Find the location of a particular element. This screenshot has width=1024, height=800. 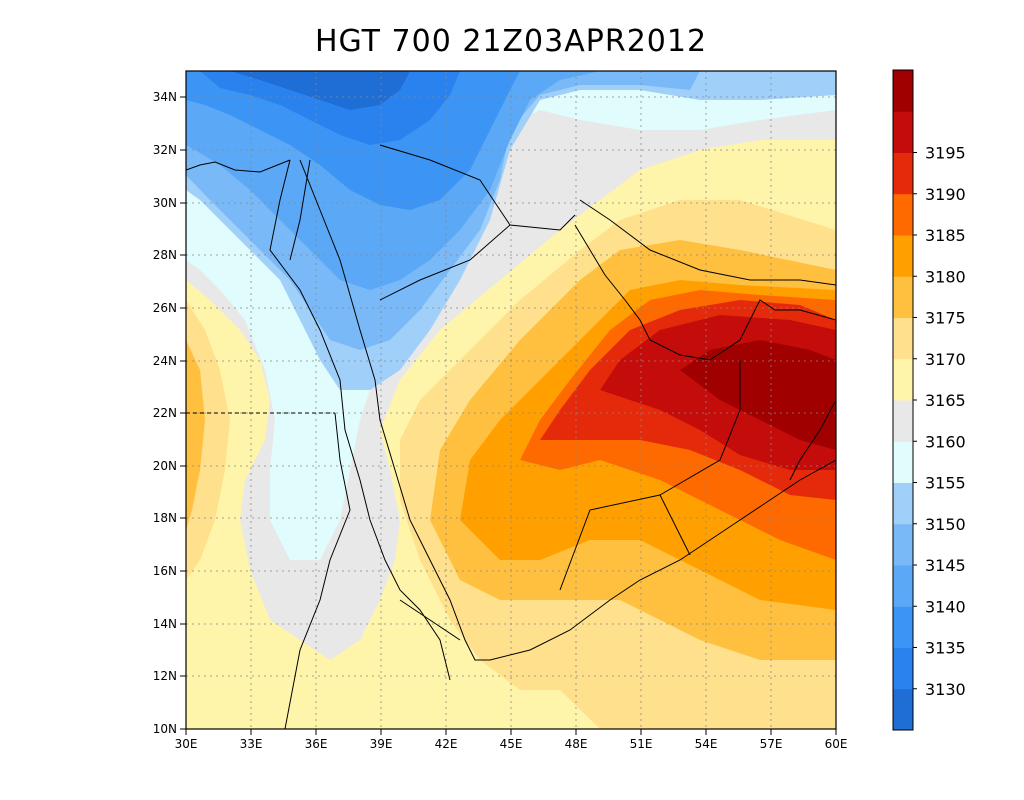

y-tick-label: 34N is located at coordinates (165, 97).